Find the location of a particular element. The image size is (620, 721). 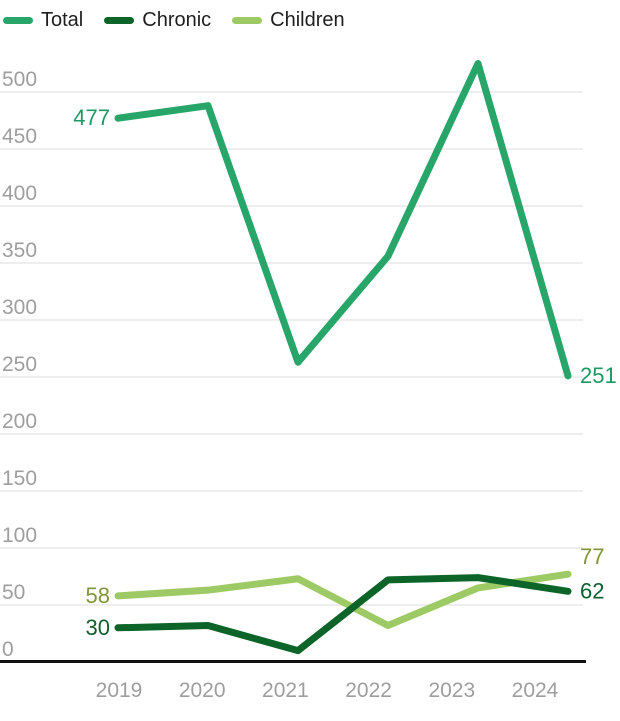

series-line-chronic is located at coordinates (343, 614).